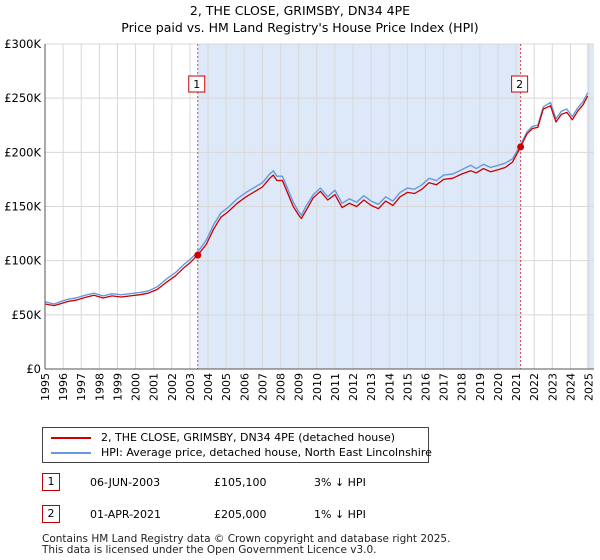 Image resolution: width=600 pixels, height=560 pixels. Describe the element at coordinates (317, 387) in the screenshot. I see `x-tick-label: 2010` at that location.